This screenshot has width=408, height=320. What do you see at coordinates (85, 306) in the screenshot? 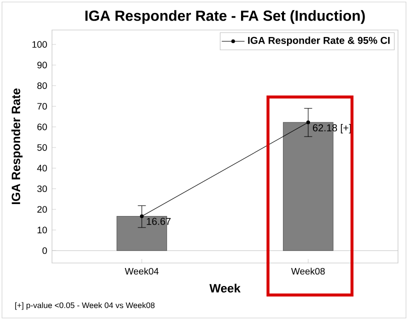
I see `text: [+] p-value <0.05 - Week 04 vs Week08` at bounding box center [85, 306].